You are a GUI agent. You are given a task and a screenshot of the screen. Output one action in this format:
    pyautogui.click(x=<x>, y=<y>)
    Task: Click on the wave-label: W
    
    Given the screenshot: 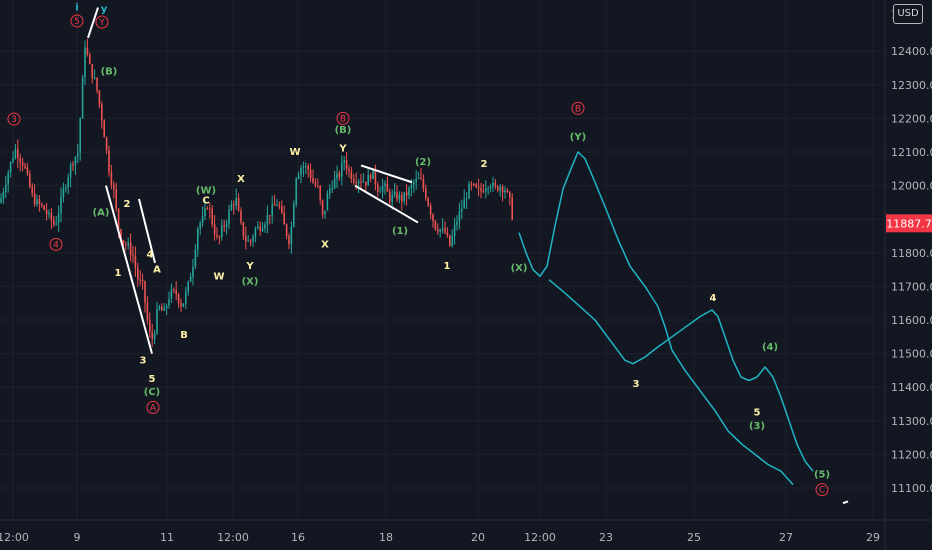 What is the action you would take?
    pyautogui.click(x=218, y=276)
    